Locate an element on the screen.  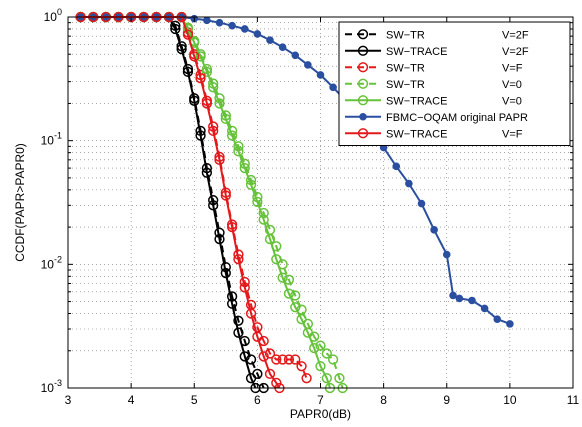
y-axis-label: CCDF(PAPR>PAPR0) is located at coordinates (20, 202).